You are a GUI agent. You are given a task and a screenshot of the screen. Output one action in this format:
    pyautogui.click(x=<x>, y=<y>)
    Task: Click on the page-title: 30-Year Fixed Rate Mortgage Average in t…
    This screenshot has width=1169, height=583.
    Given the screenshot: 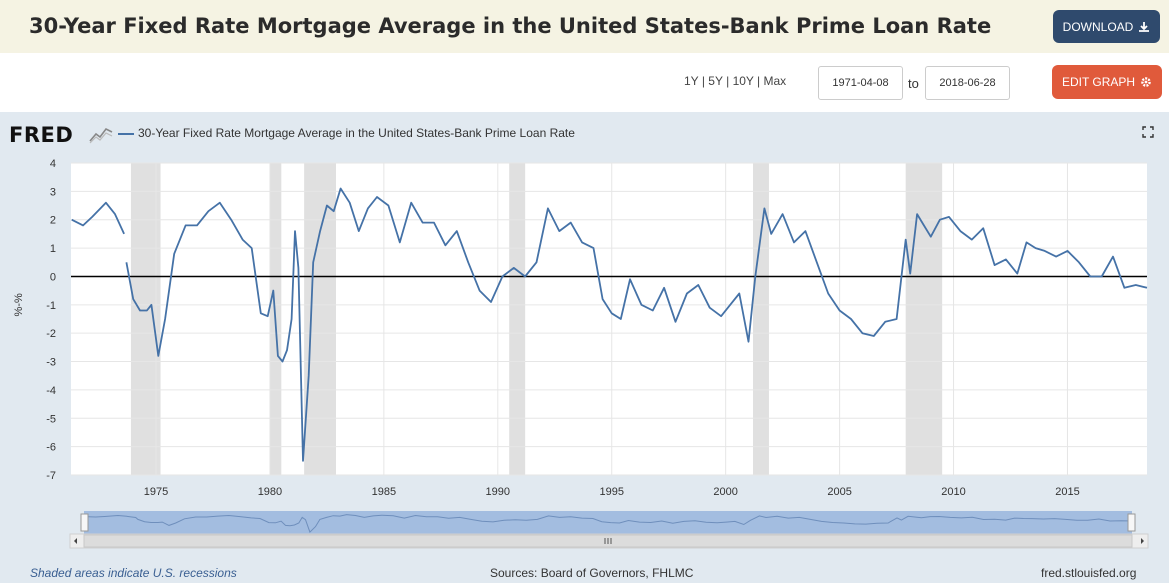 What is the action you would take?
    pyautogui.click(x=510, y=26)
    